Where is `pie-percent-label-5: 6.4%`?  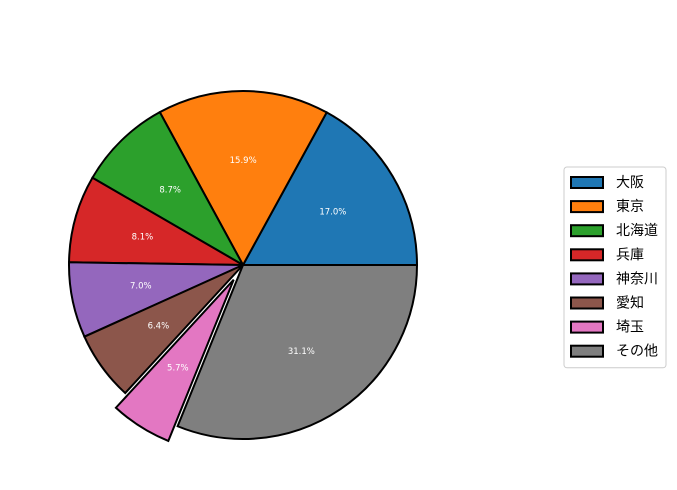 pie-percent-label-5: 6.4% is located at coordinates (159, 327).